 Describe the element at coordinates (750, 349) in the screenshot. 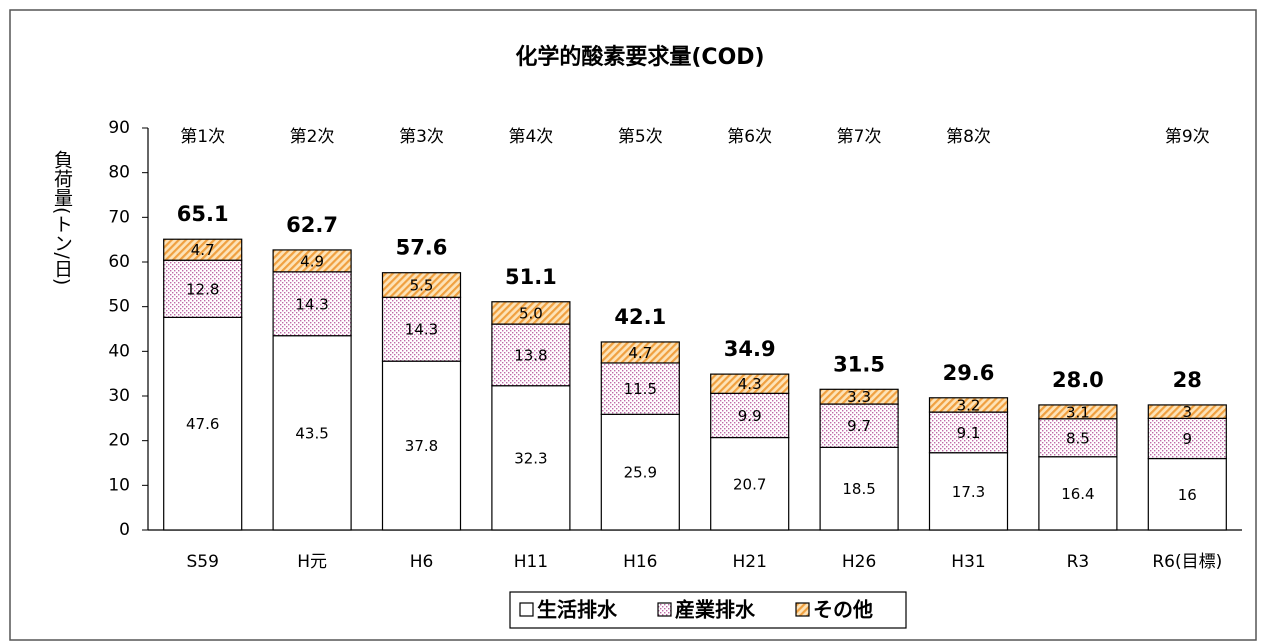

I see `total-label: 34.9` at that location.